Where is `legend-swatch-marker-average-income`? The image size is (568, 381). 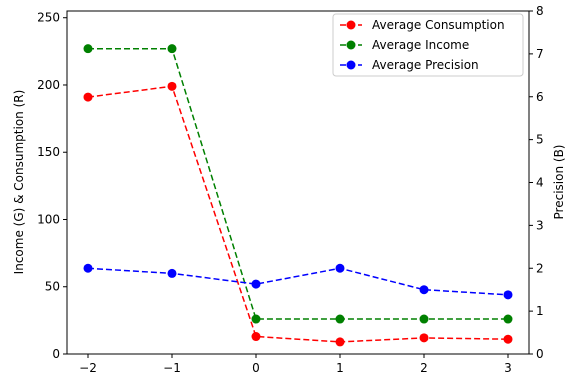
legend-swatch-marker-average-income is located at coordinates (351, 45).